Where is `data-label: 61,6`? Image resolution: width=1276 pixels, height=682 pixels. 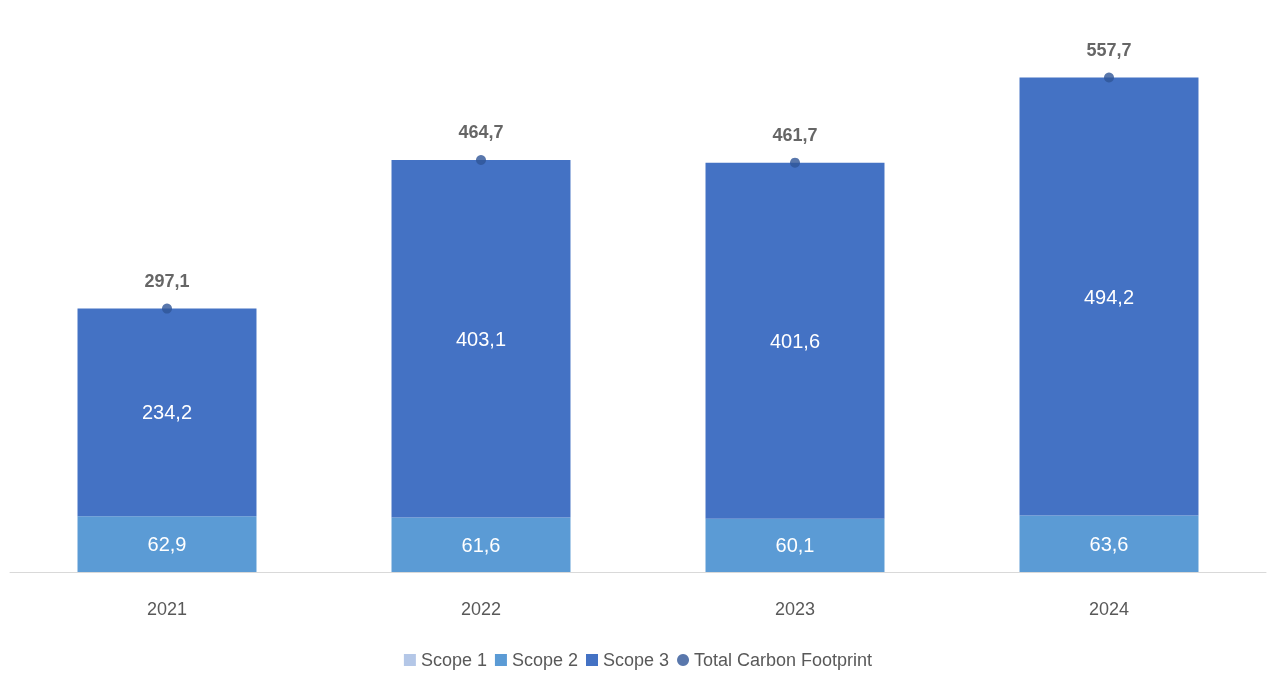 data-label: 61,6 is located at coordinates (481, 544).